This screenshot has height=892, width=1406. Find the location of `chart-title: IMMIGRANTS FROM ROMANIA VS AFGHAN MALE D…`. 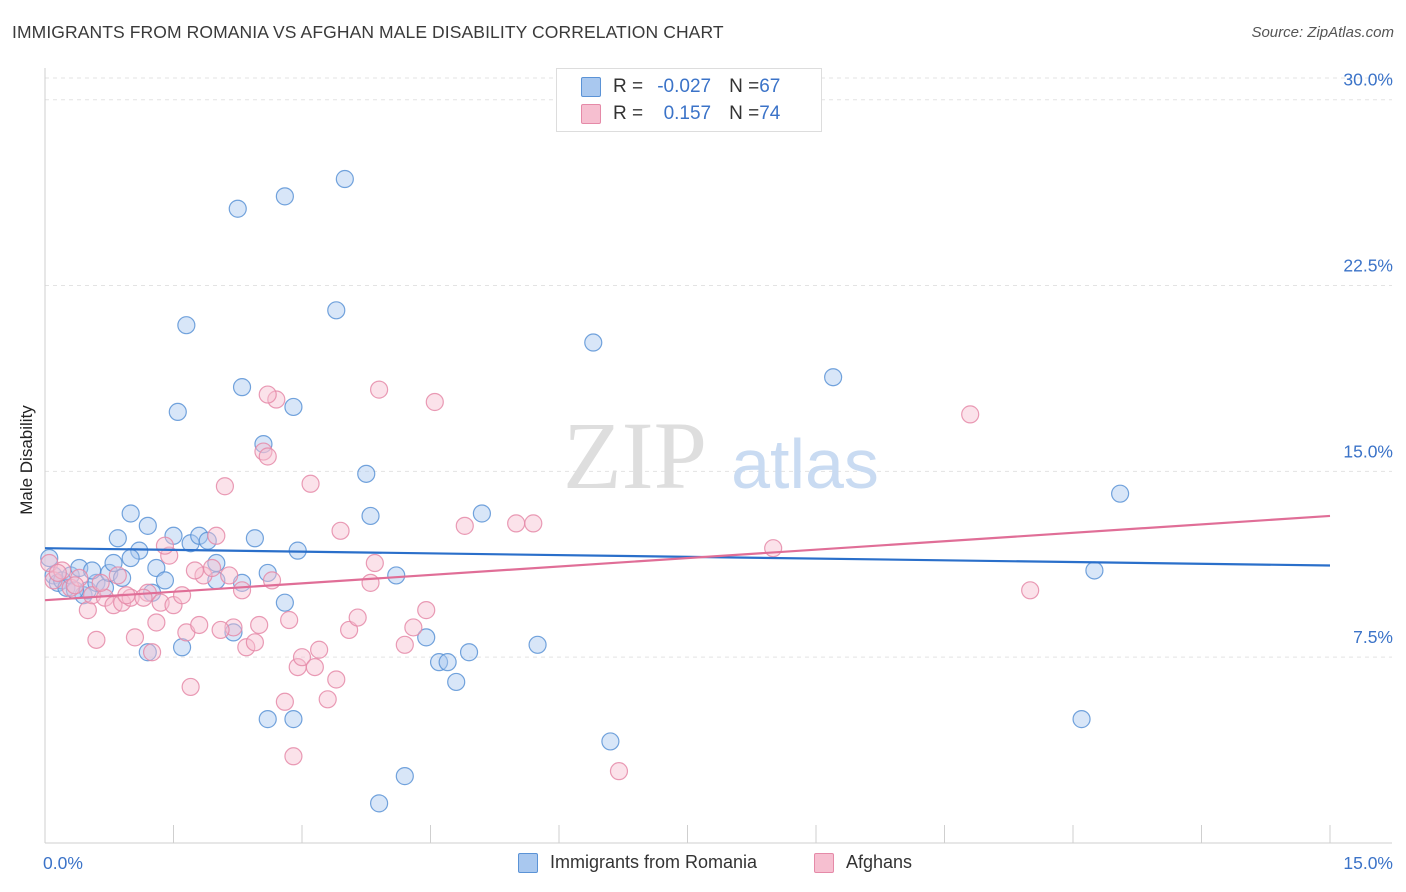

chart-title: IMMIGRANTS FROM ROMANIA VS AFGHAN MALE D… is located at coordinates (368, 32).